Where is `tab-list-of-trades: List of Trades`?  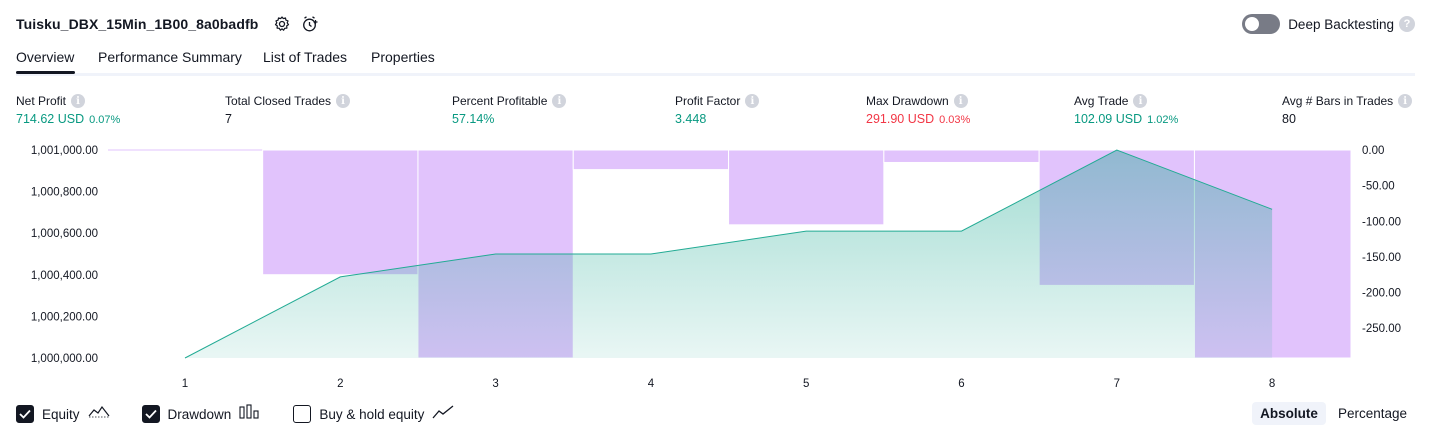
tab-list-of-trades: List of Trades is located at coordinates (305, 57).